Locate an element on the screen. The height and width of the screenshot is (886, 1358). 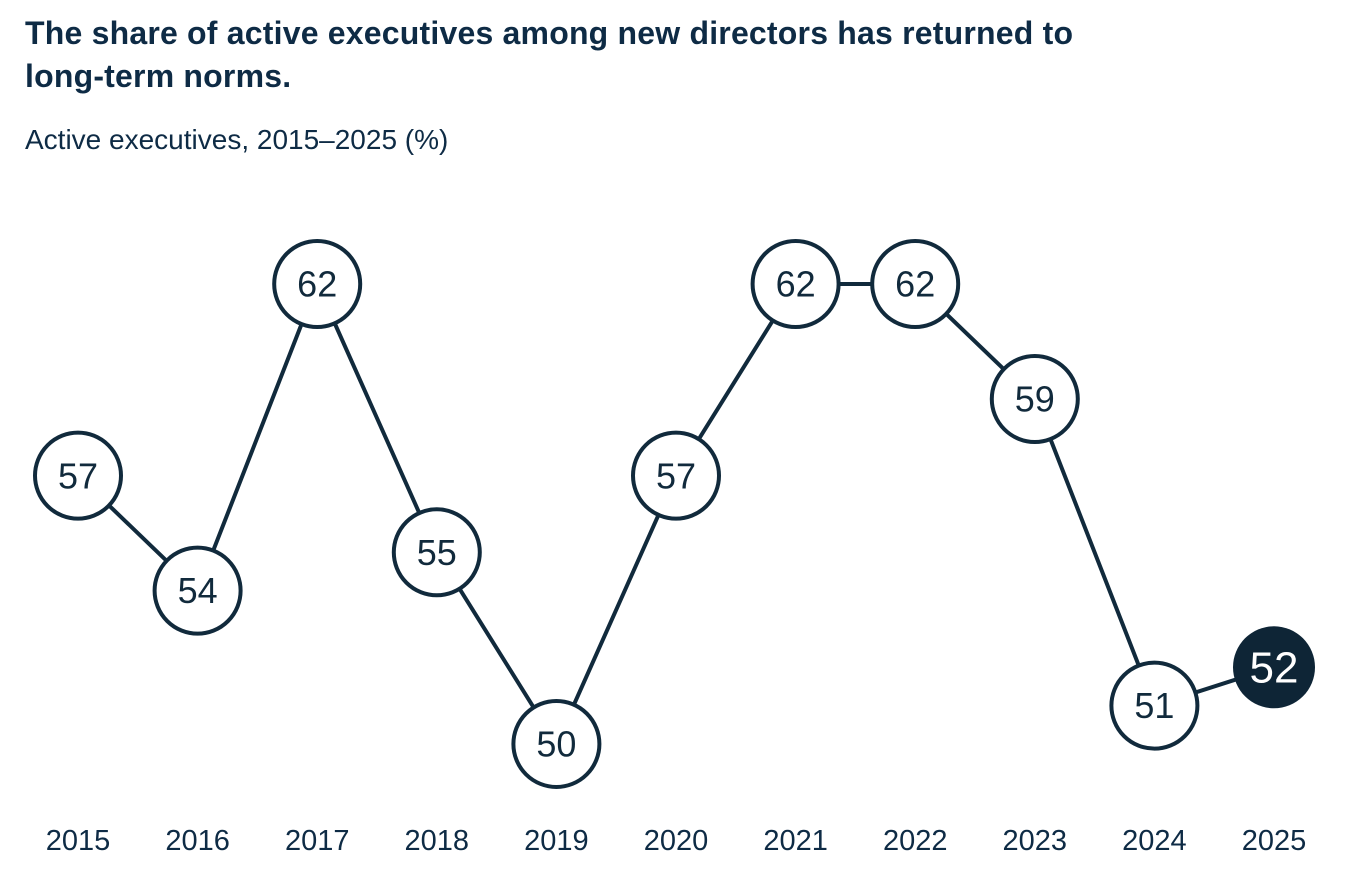
data-point-2019 is located at coordinates (556, 743).